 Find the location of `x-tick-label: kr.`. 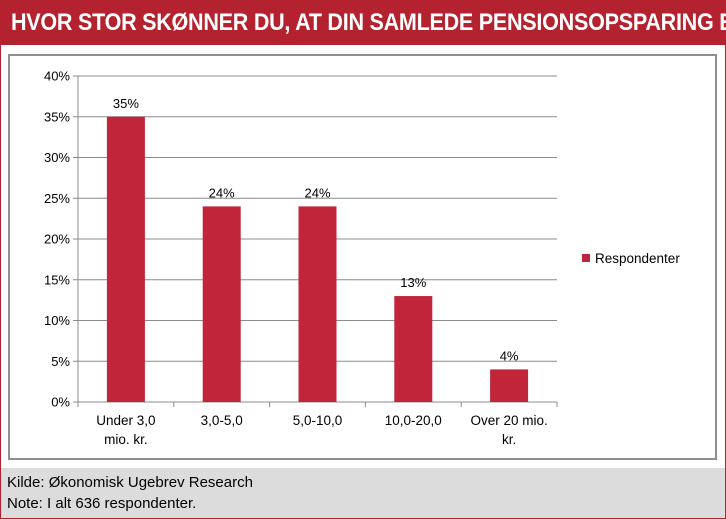

x-tick-label: kr. is located at coordinates (509, 439).